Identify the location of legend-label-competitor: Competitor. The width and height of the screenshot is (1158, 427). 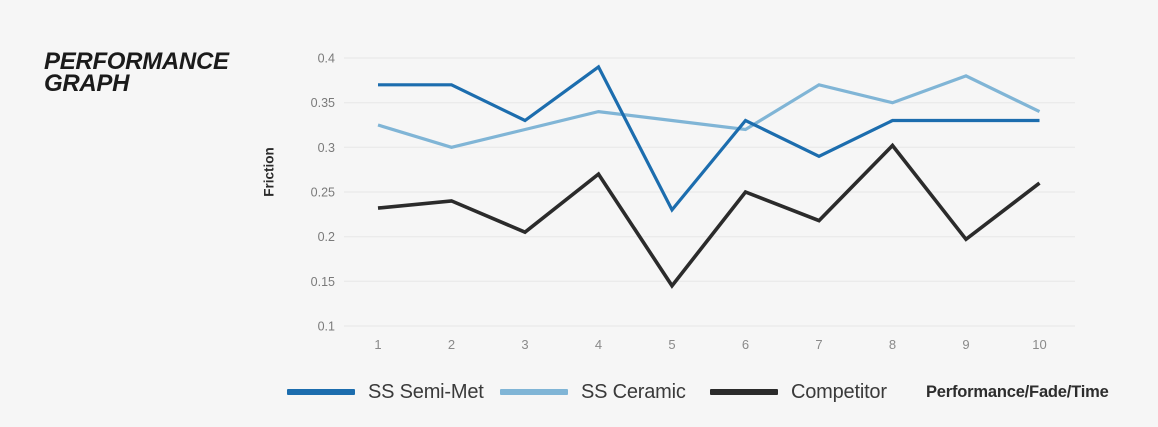
(839, 391).